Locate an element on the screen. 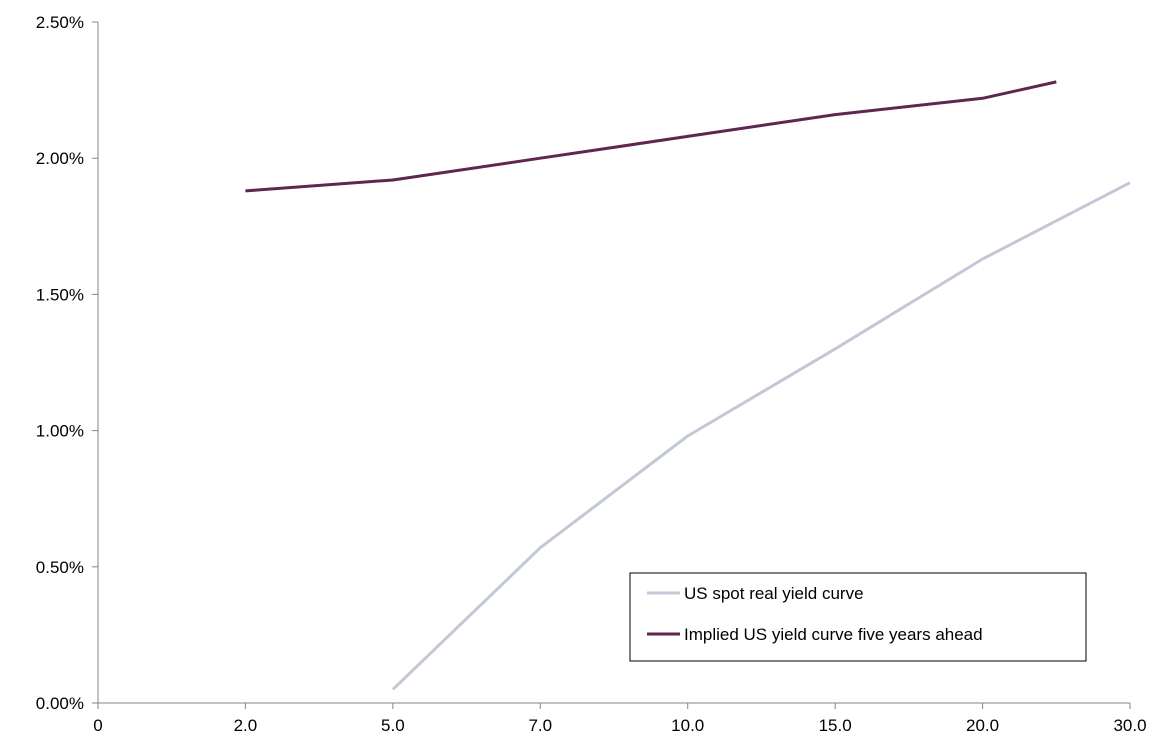 This screenshot has width=1158, height=749. x-tick-label: 20.0 is located at coordinates (982, 725).